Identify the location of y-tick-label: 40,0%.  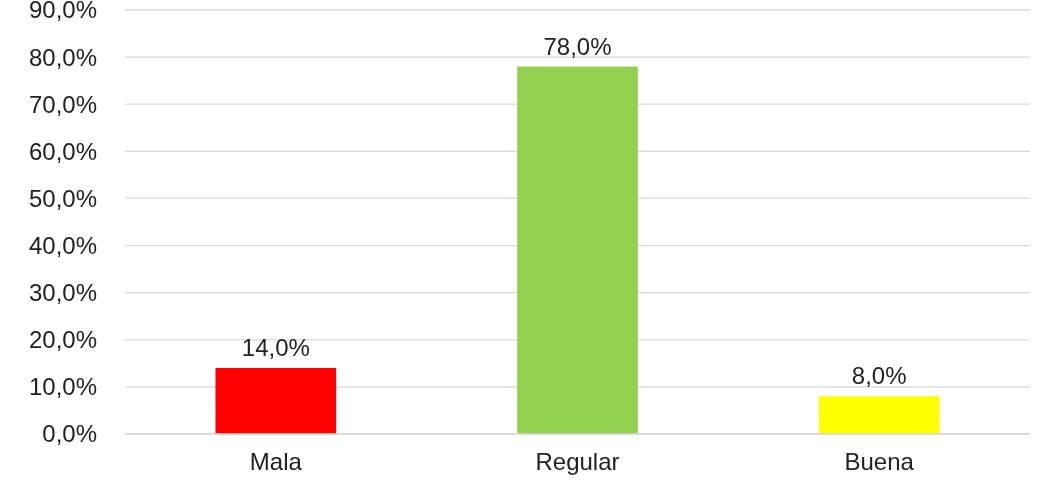
(62, 245).